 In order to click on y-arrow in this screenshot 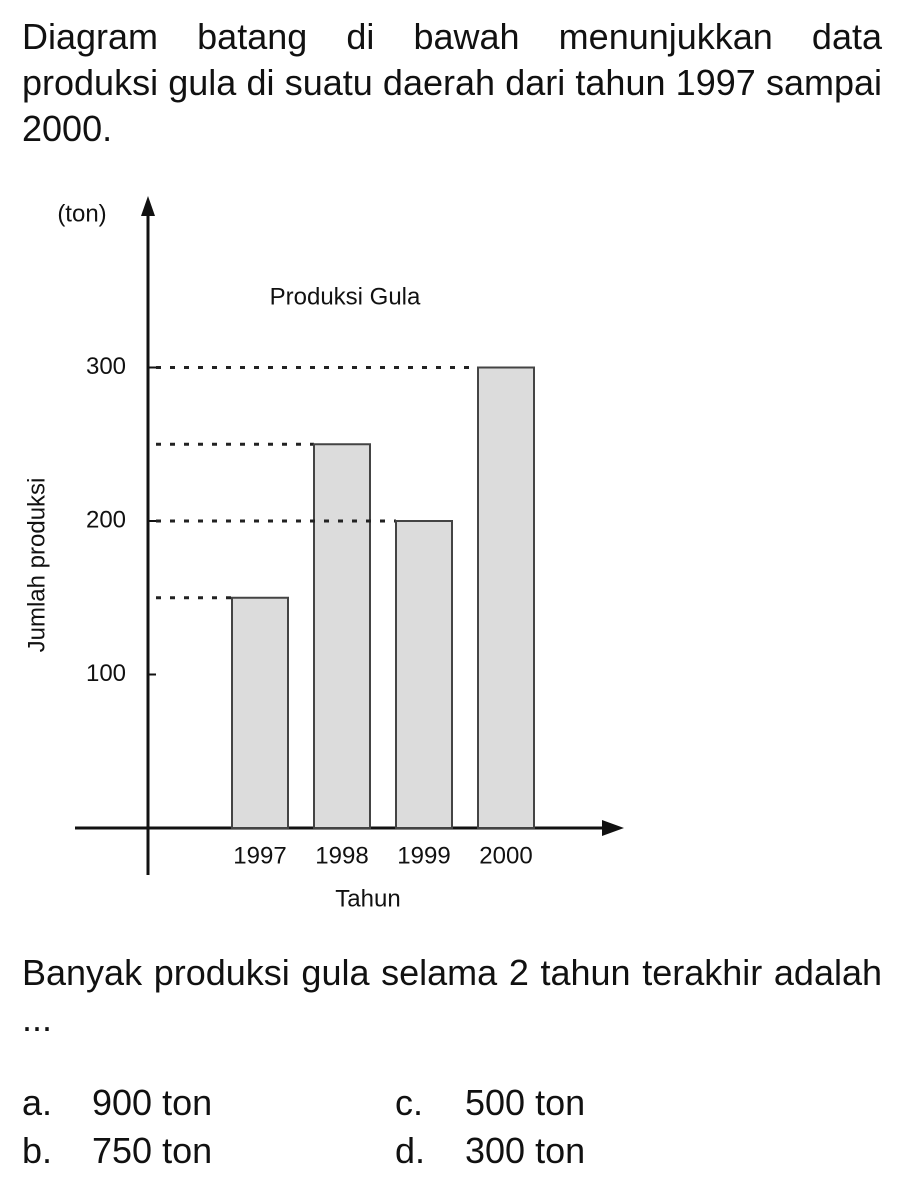, I will do `click(148, 206)`.